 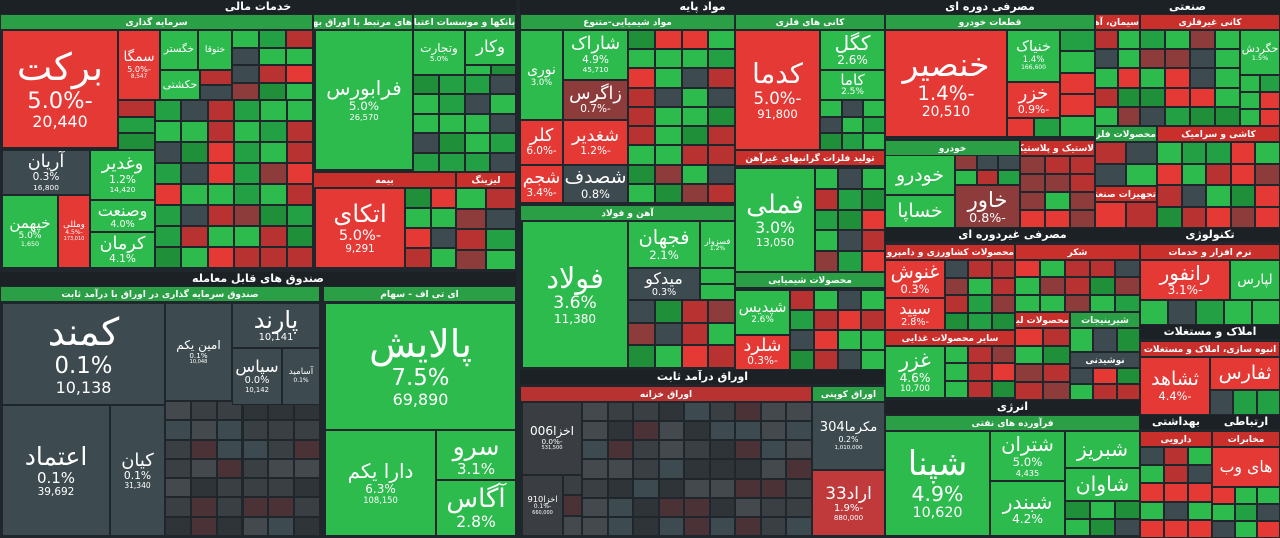 I want to click on stock-tile: شاراک 4.9% 45,710, so click(x=595, y=55).